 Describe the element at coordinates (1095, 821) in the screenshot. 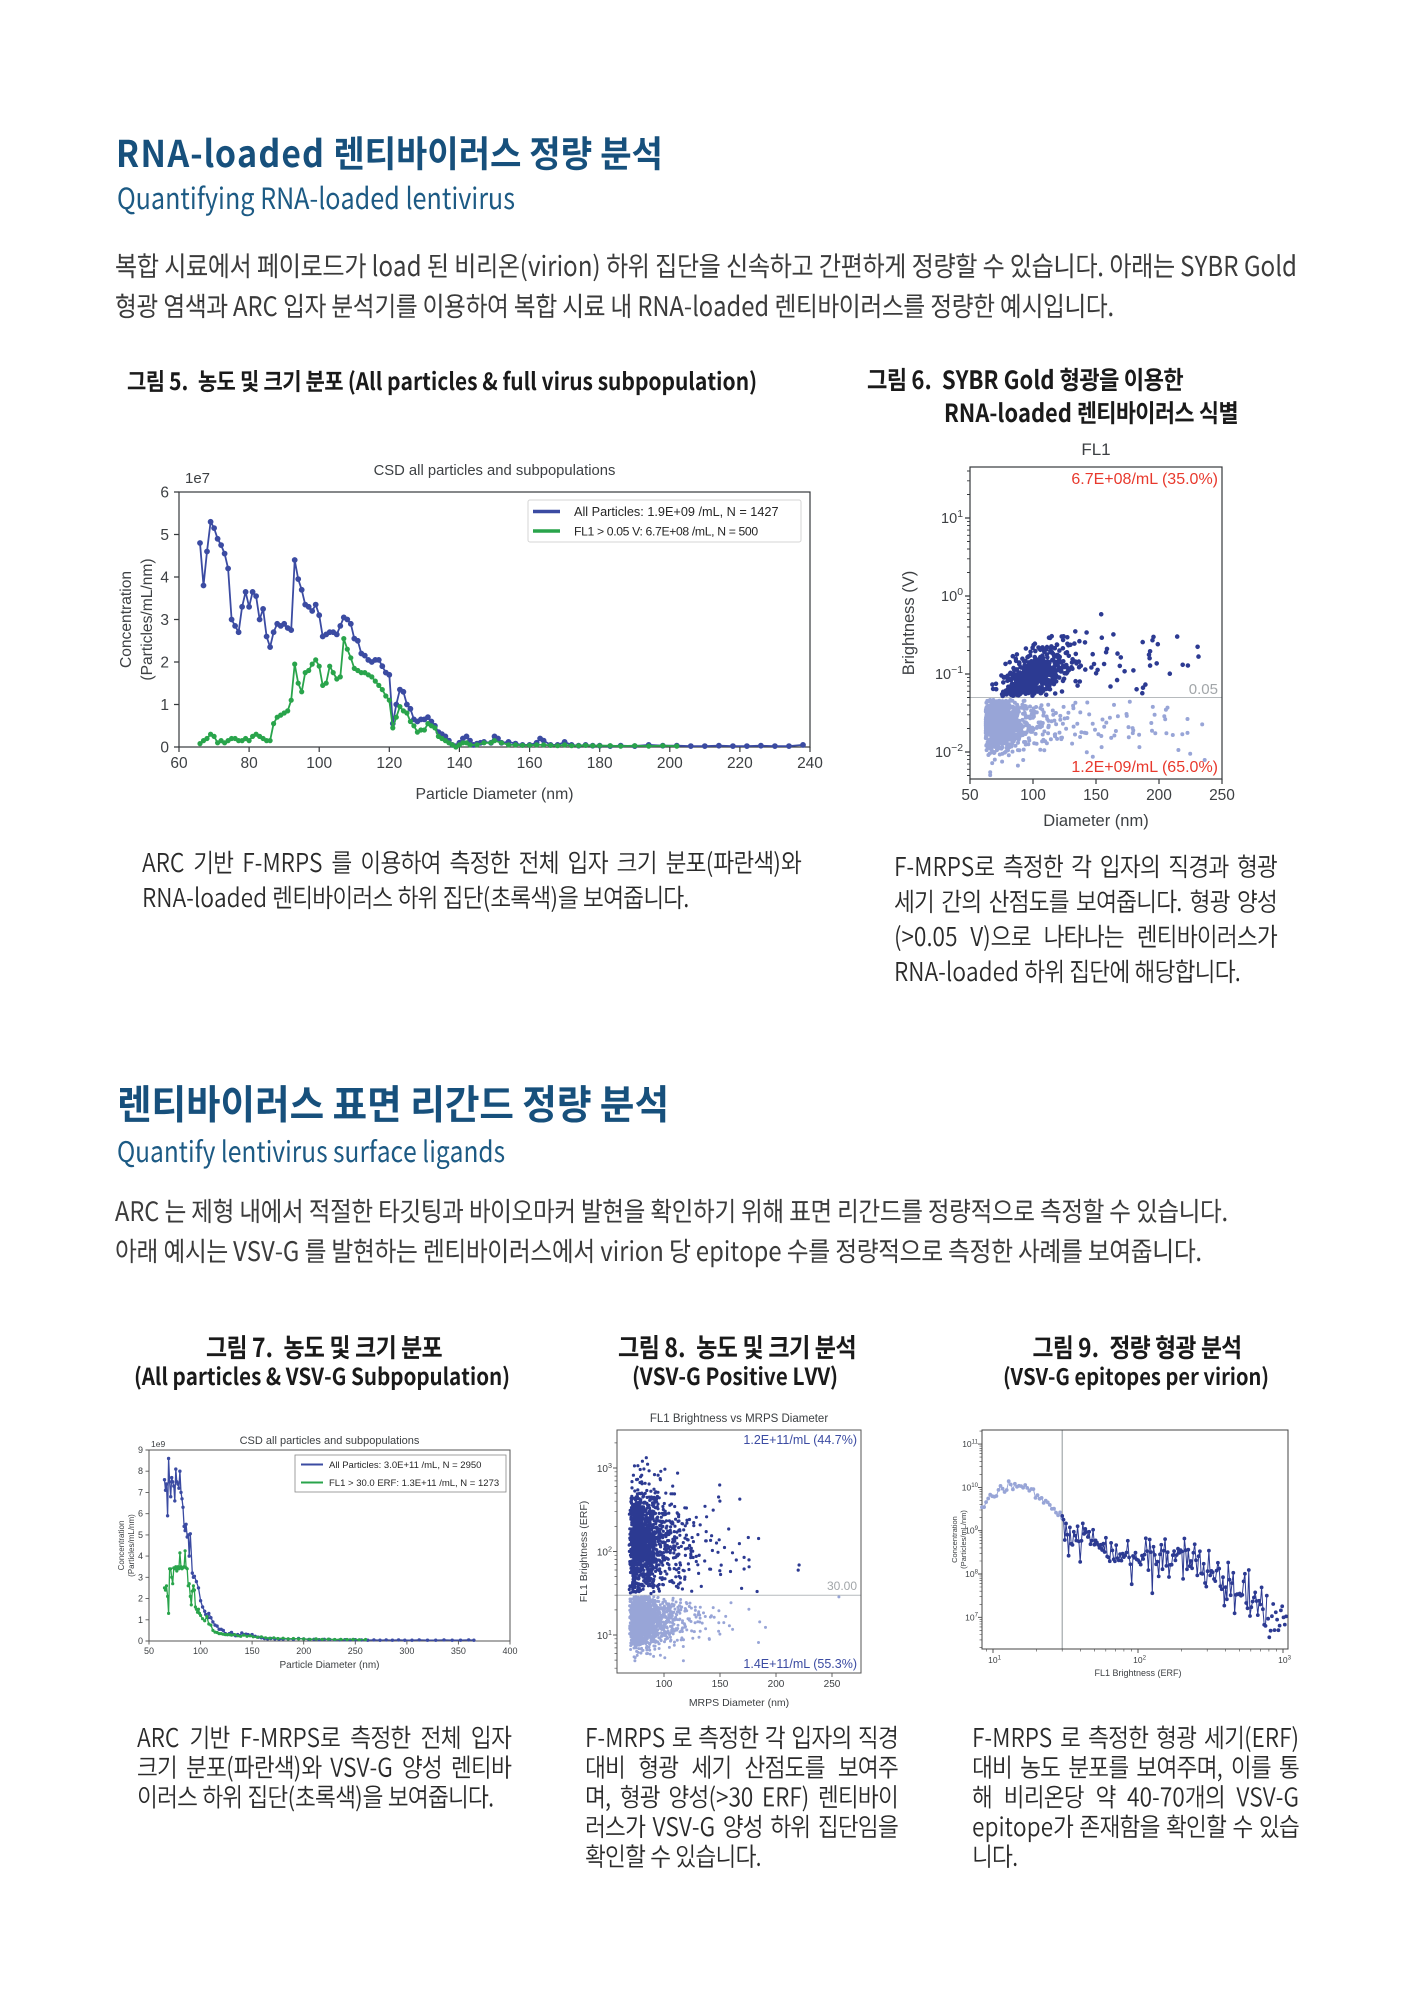

I see `svg-text: Diameter (nm)` at that location.